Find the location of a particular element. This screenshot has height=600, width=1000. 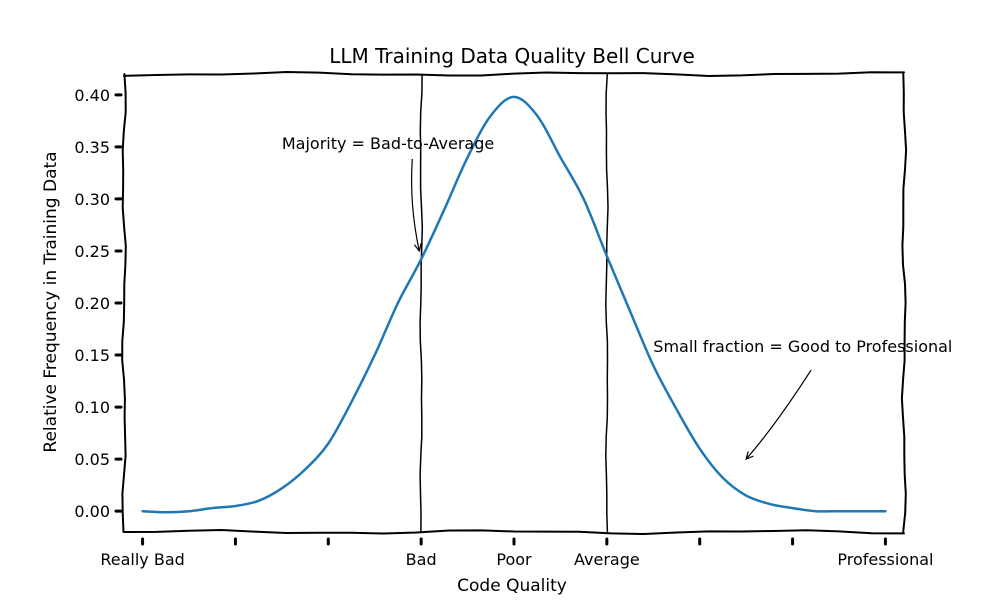

vertical-lines-layer is located at coordinates (514, 303).